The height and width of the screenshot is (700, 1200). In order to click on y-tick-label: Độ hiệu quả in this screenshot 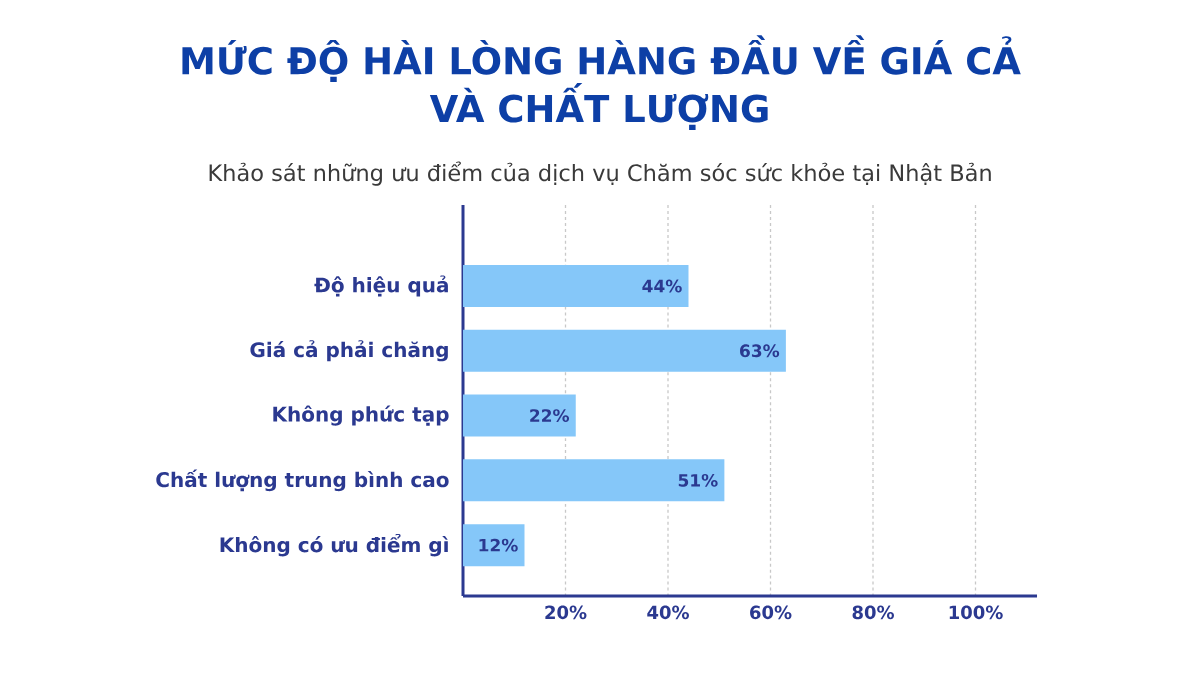, I will do `click(381, 286)`.